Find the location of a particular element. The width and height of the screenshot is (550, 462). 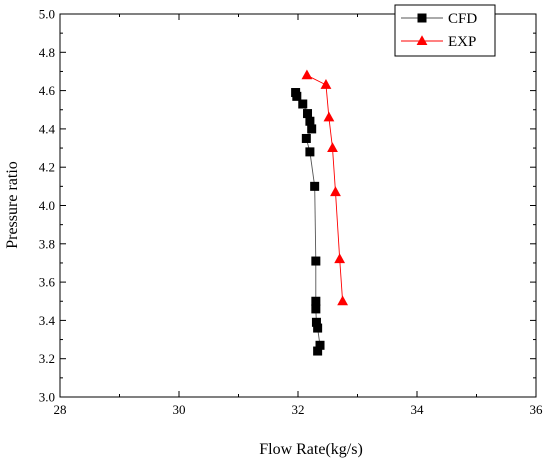

y-axis-label: Pressure ratio is located at coordinates (12, 205).